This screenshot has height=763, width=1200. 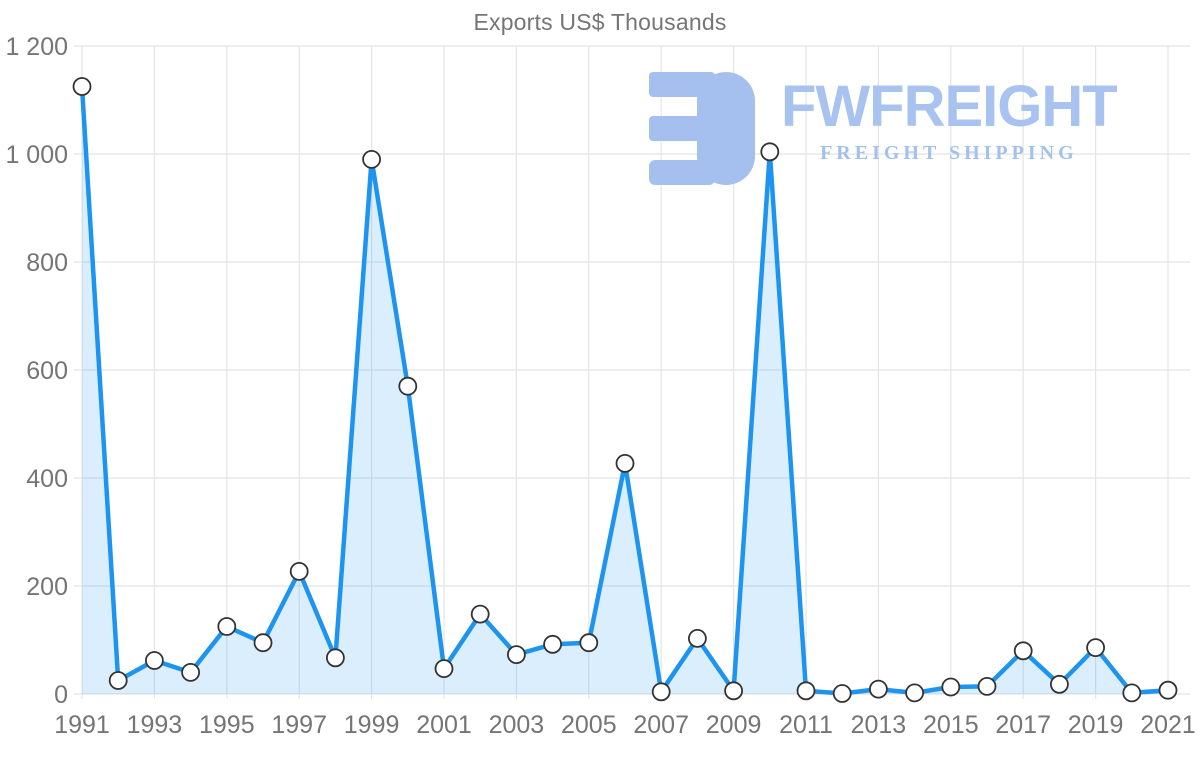 What do you see at coordinates (82, 86) in the screenshot?
I see `data-point-1991` at bounding box center [82, 86].